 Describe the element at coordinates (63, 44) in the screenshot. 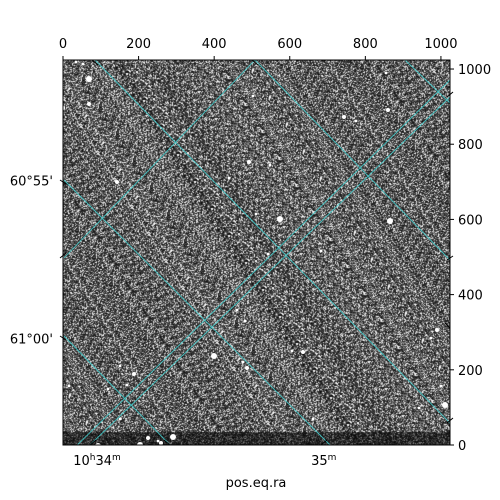

I see `x-tick-label: 0` at that location.